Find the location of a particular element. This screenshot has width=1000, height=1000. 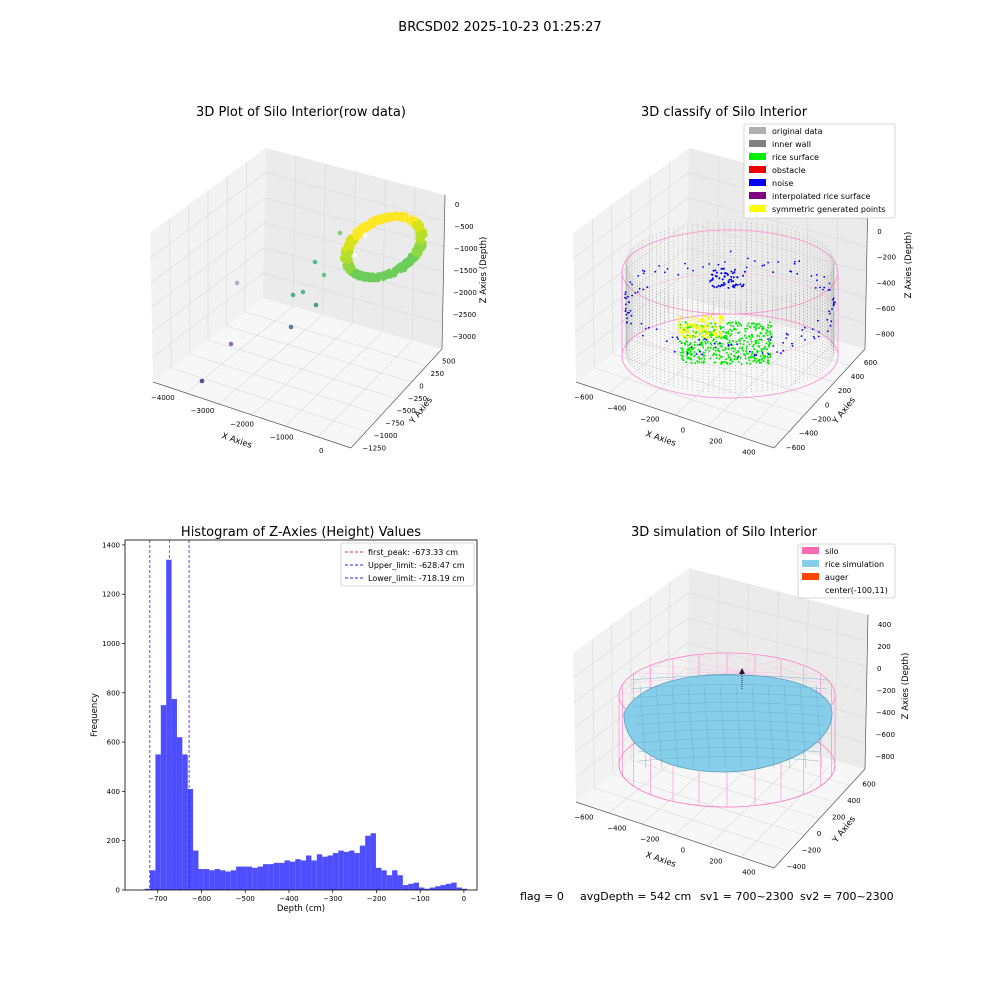

legend-frame is located at coordinates (846, 571).